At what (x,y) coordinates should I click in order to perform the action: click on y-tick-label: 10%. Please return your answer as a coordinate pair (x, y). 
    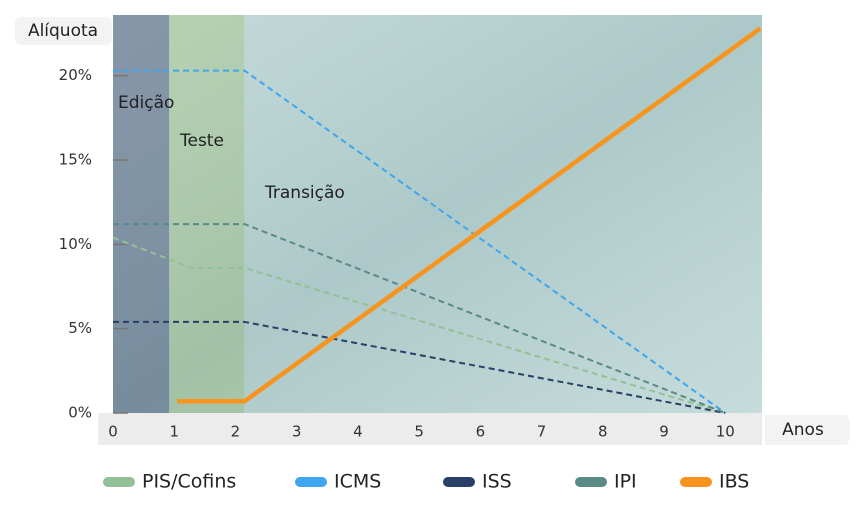
    Looking at the image, I should click on (75, 244).